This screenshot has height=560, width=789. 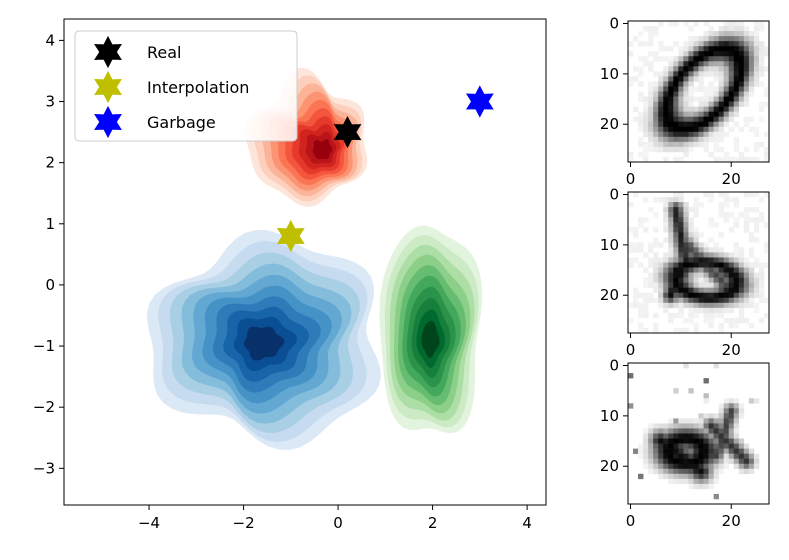 I want to click on x-tick-label: 20, so click(x=731, y=350).